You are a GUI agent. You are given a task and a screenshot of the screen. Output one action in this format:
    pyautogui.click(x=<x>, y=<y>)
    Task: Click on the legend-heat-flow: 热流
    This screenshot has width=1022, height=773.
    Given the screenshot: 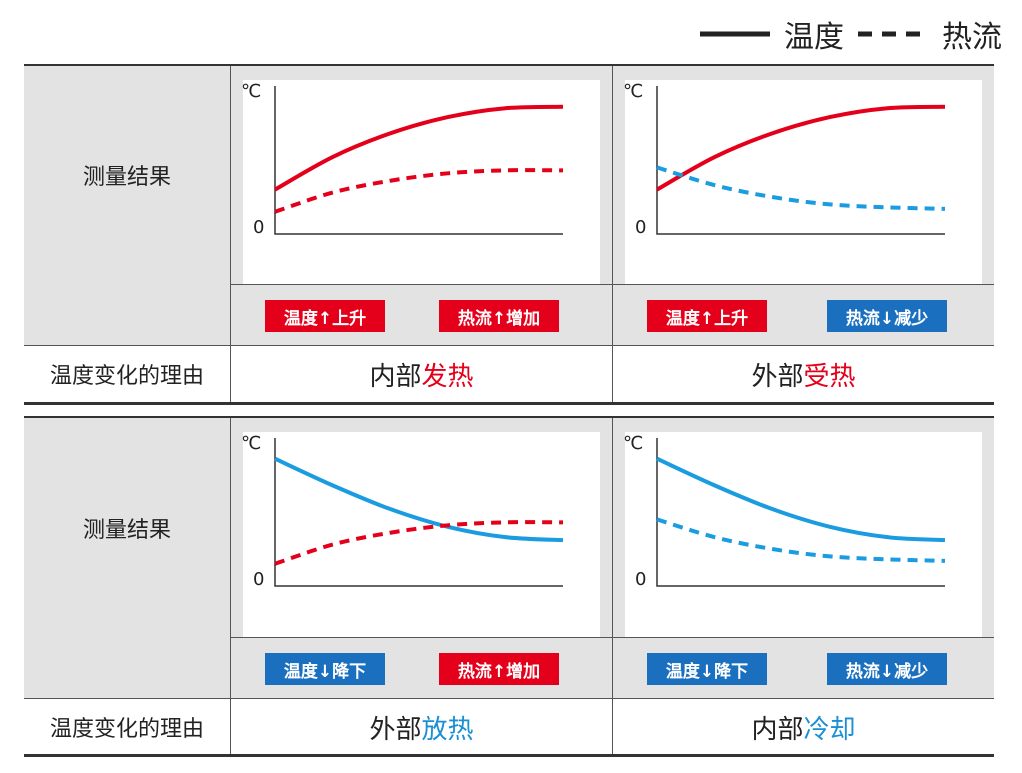 What is the action you would take?
    pyautogui.click(x=930, y=34)
    